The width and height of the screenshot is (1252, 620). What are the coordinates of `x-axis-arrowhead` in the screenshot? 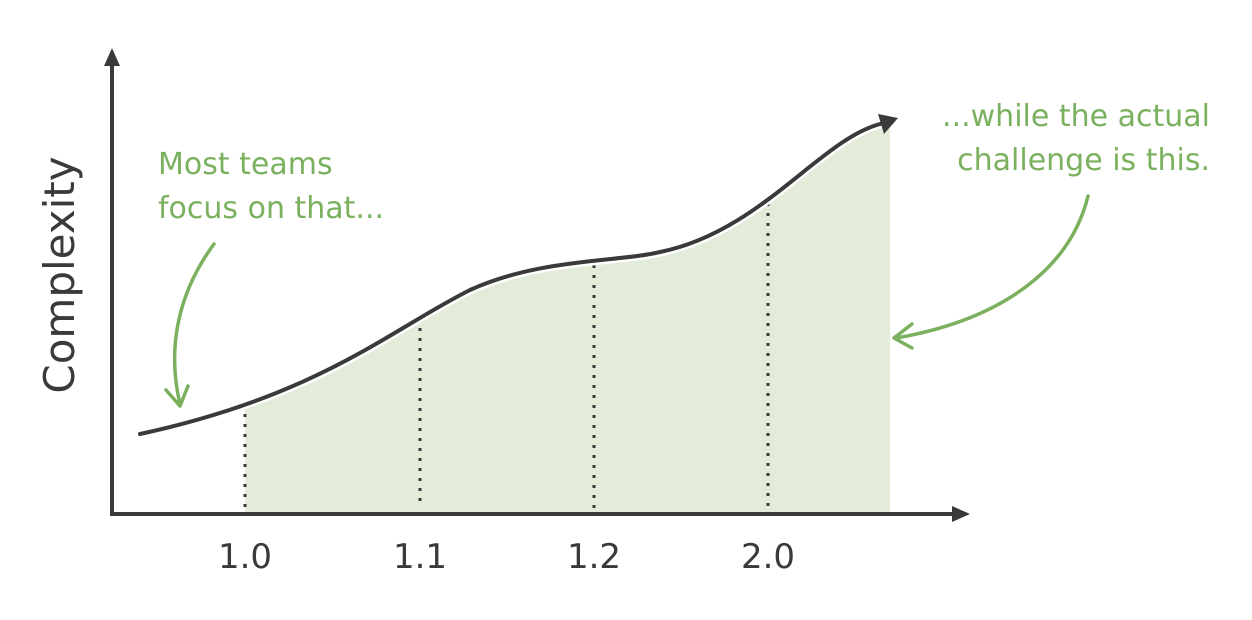 It's located at (961, 514).